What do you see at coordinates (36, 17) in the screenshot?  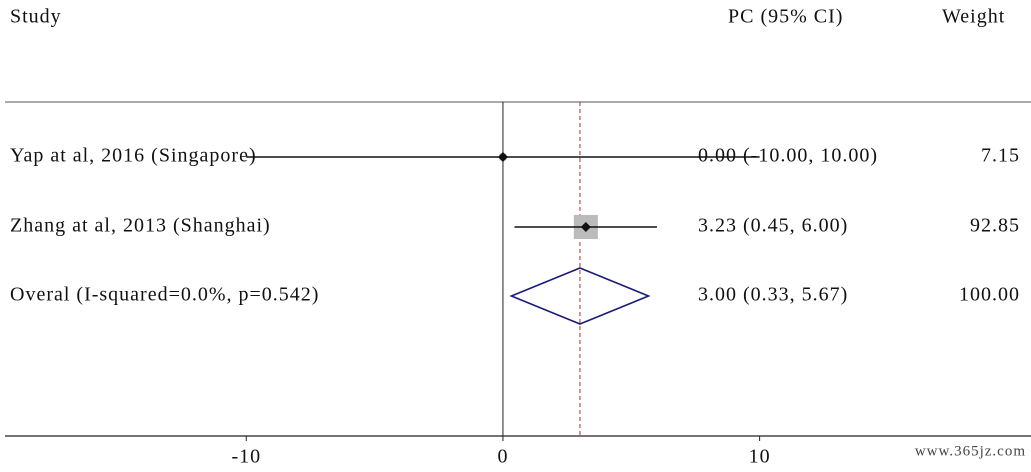 I see `header-study: Study` at bounding box center [36, 17].